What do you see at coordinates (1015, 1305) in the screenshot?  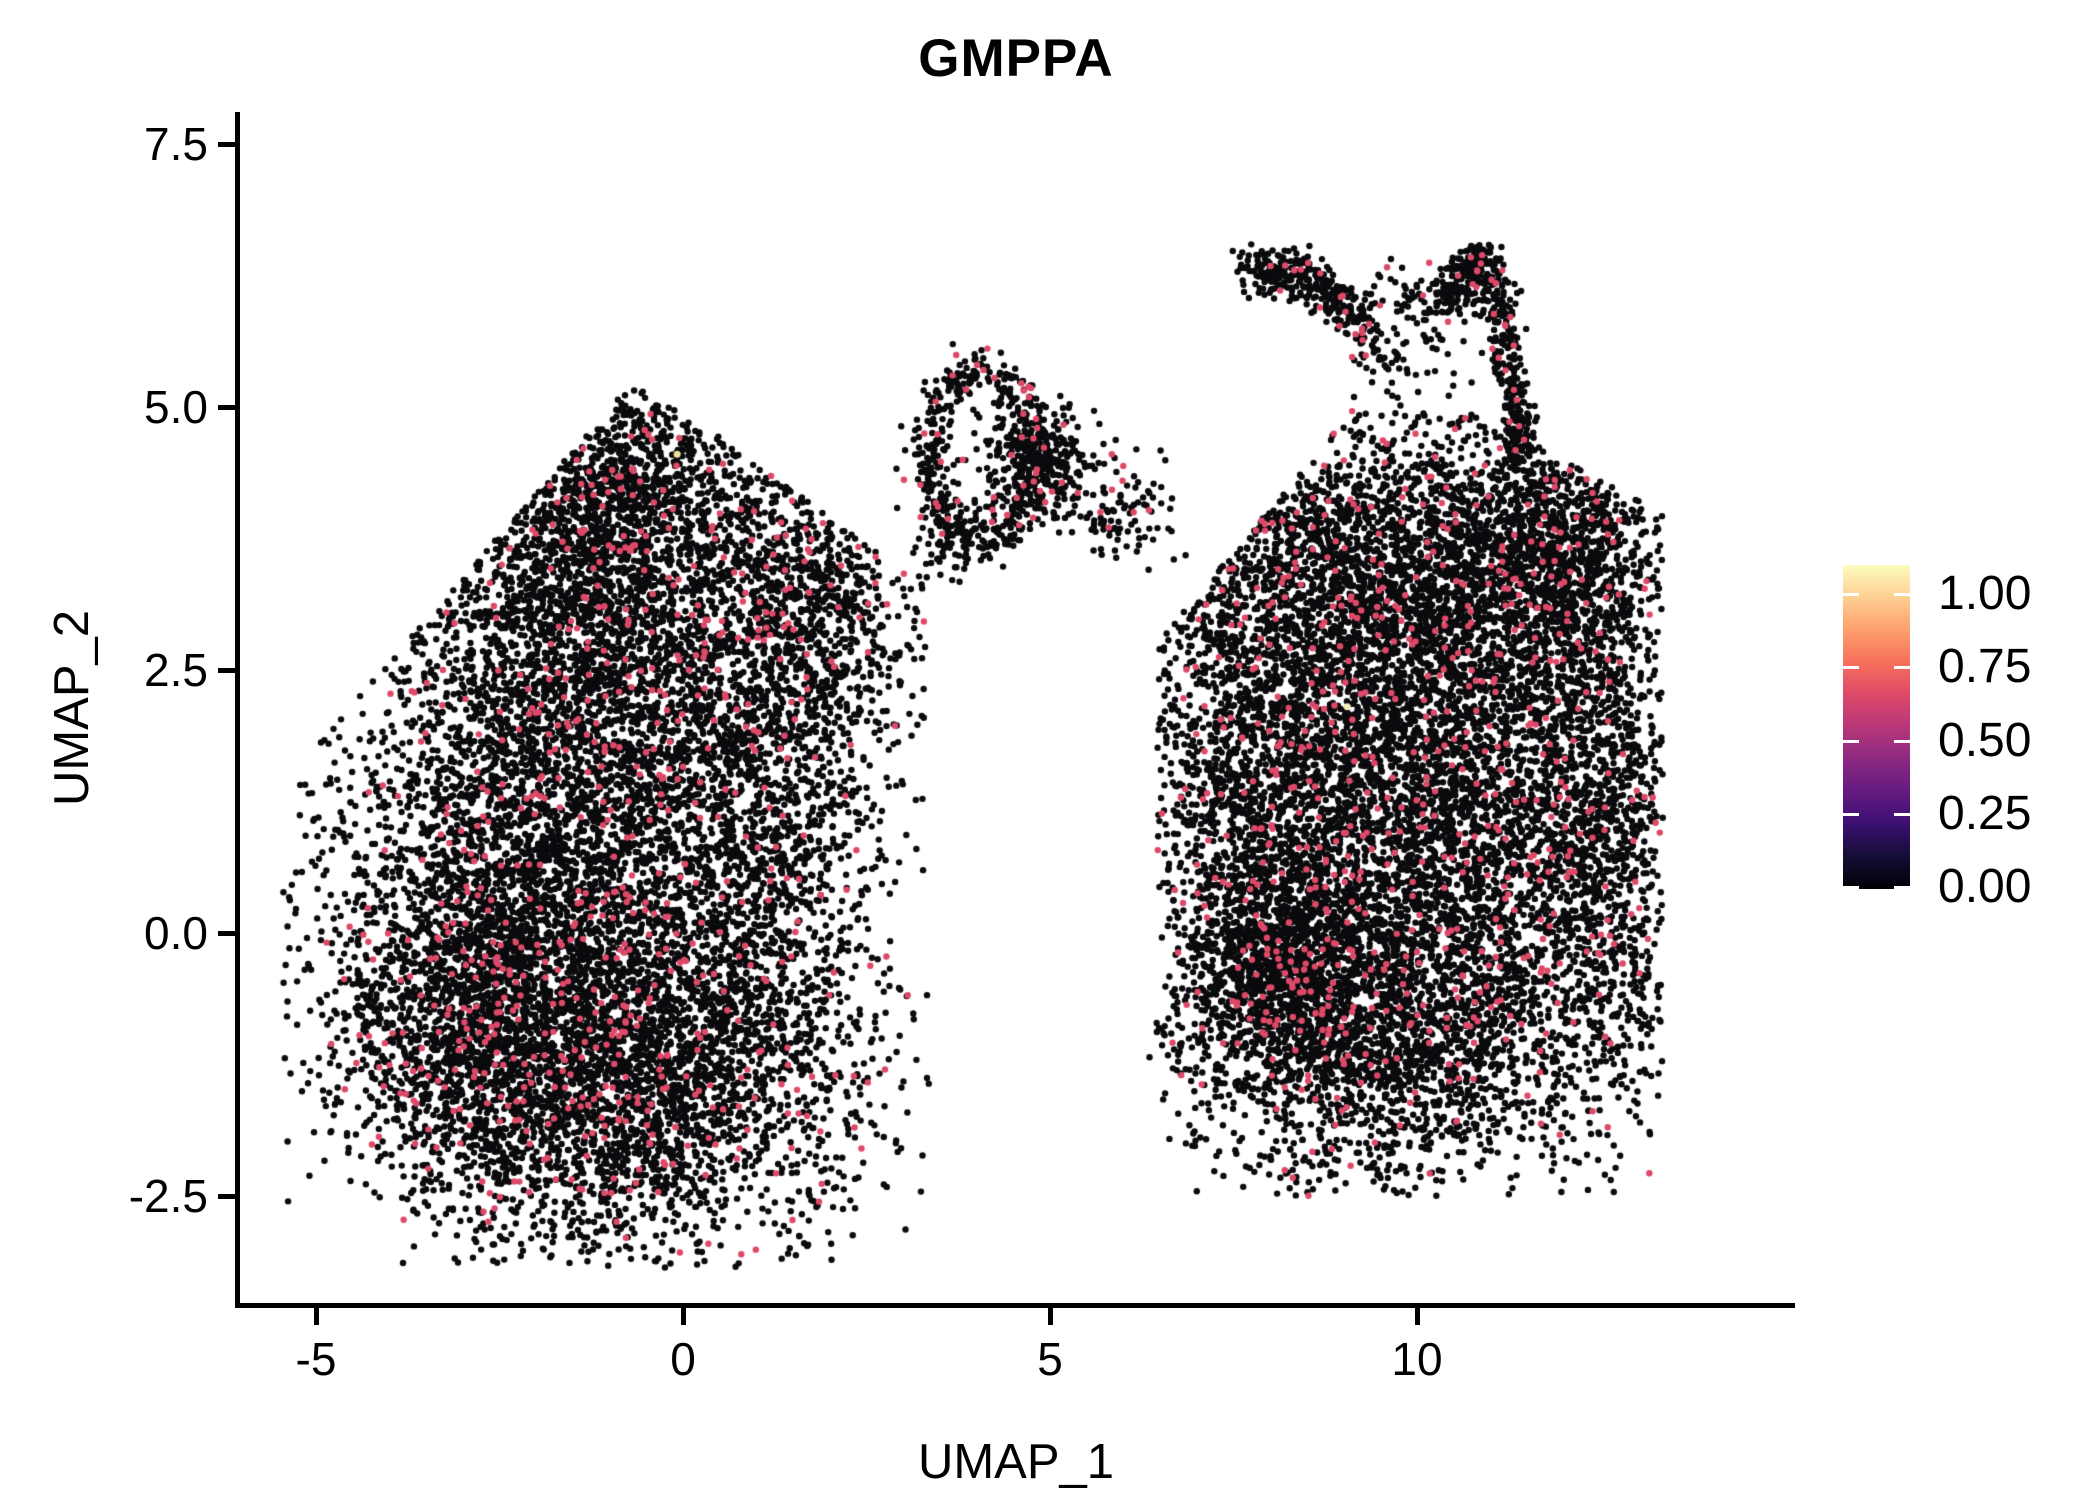 I see `x-axis-line` at bounding box center [1015, 1305].